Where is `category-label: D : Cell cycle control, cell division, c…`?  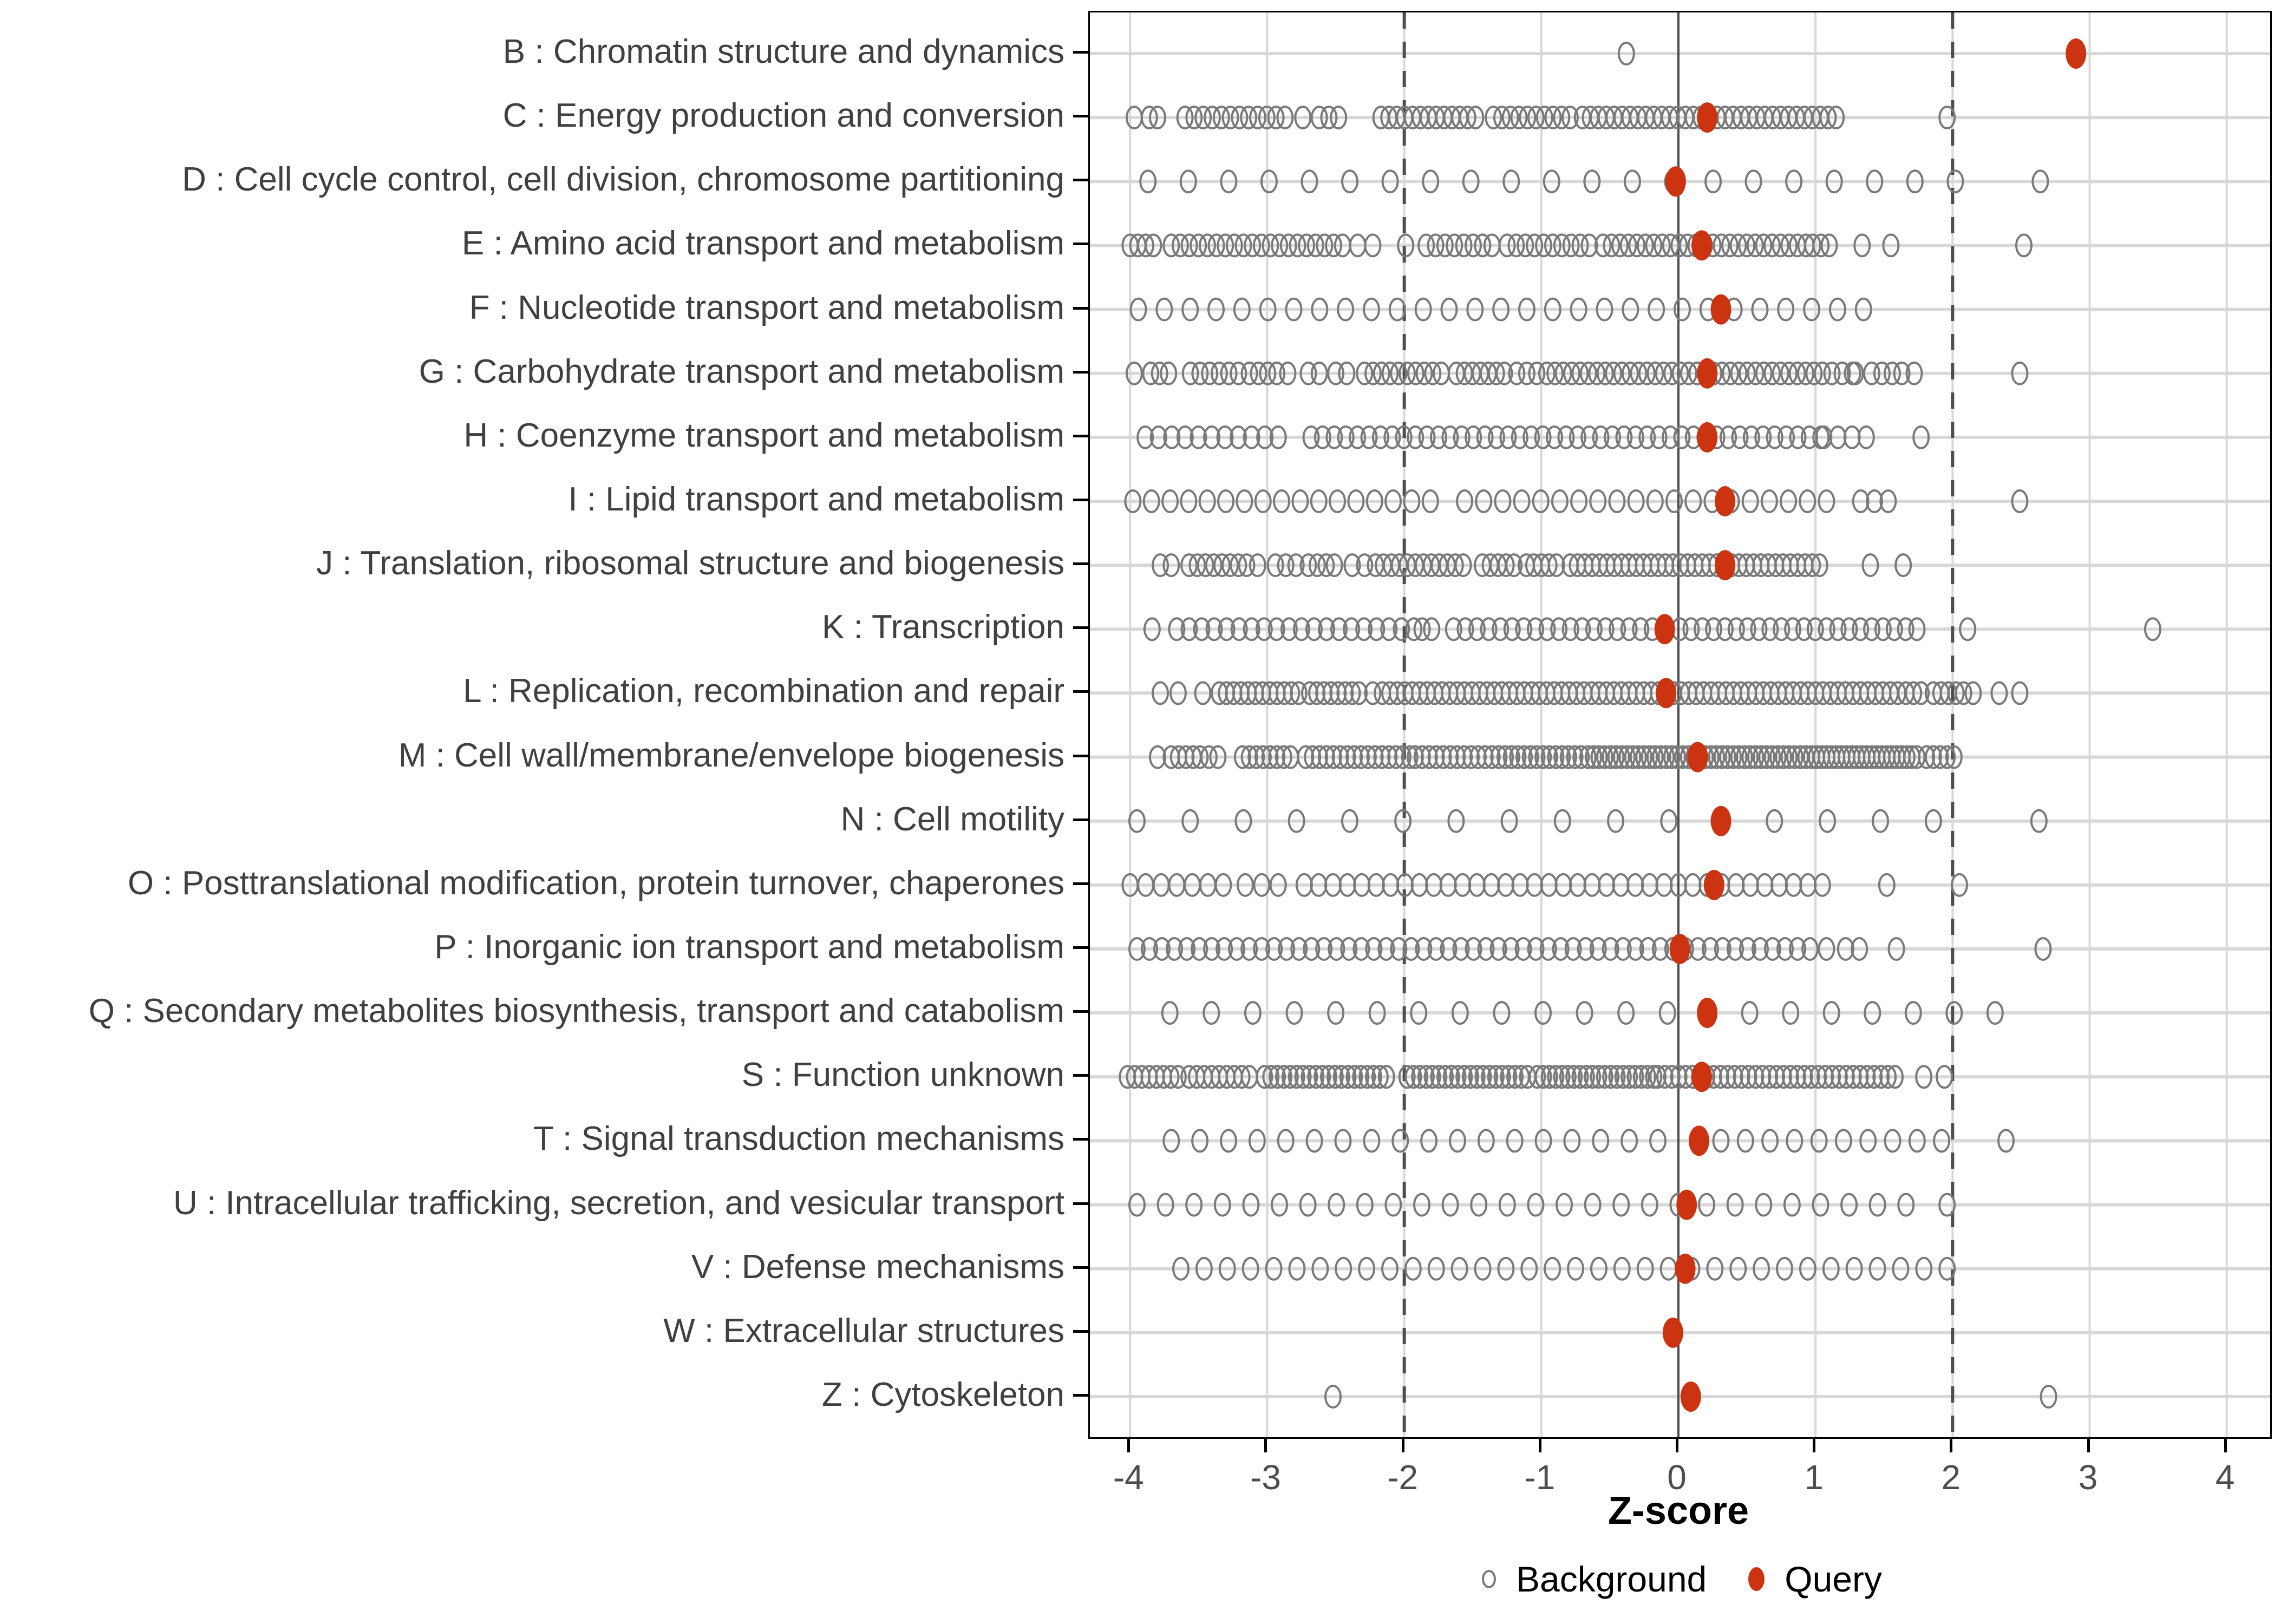
category-label: D : Cell cycle control, cell division, c… is located at coordinates (623, 180).